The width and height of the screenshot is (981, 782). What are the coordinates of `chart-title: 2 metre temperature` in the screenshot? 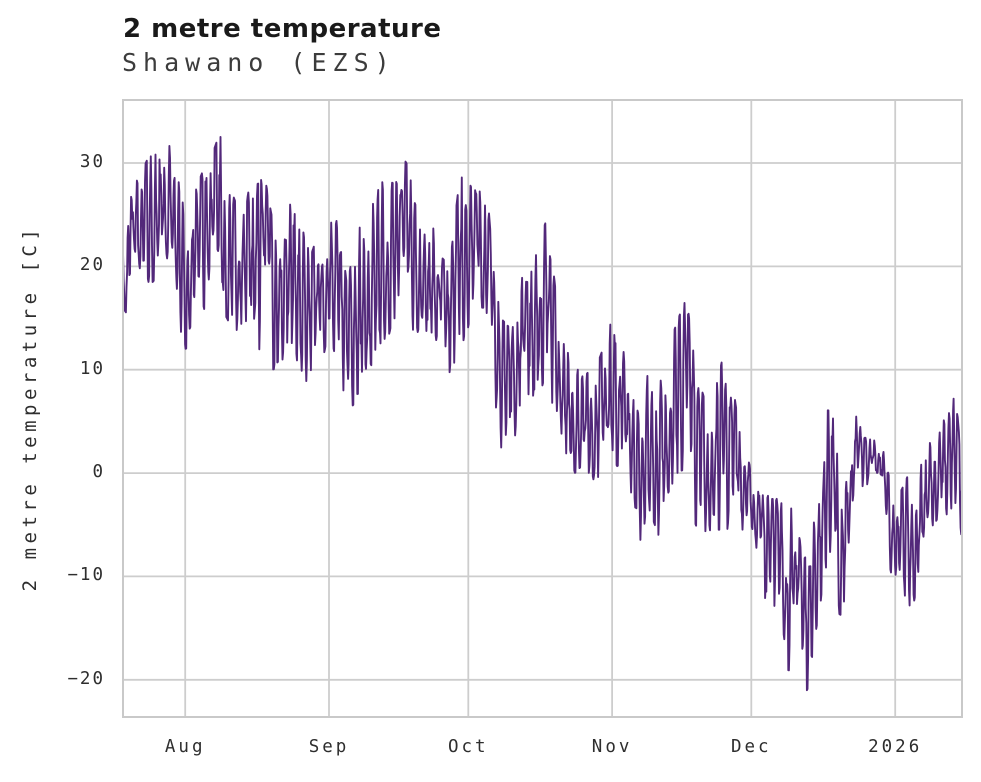 It's located at (282, 29).